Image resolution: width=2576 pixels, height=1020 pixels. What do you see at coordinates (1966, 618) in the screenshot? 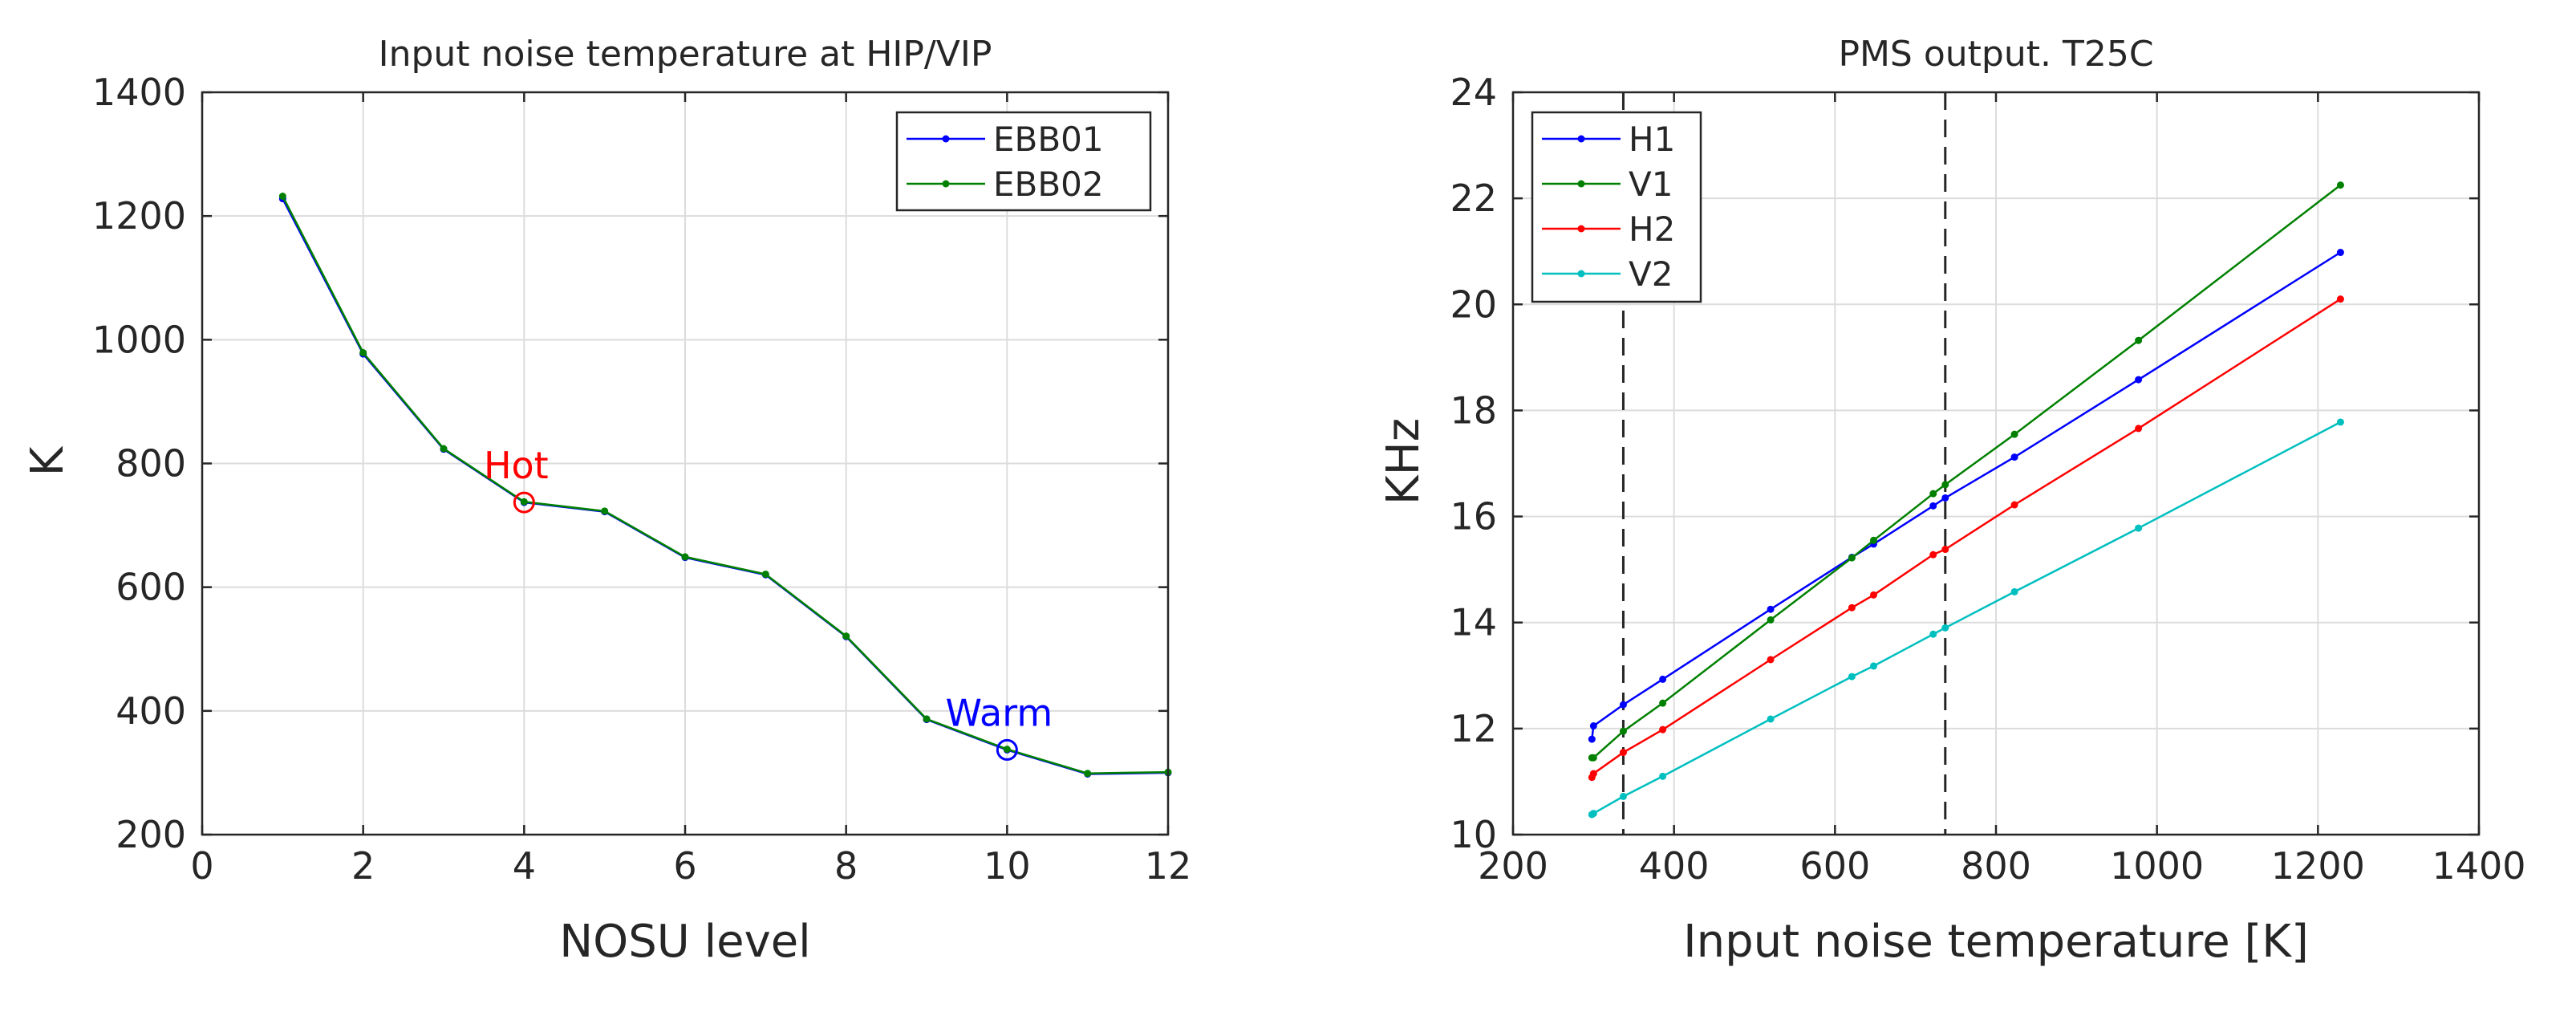
I see `series-line-v2` at bounding box center [1966, 618].